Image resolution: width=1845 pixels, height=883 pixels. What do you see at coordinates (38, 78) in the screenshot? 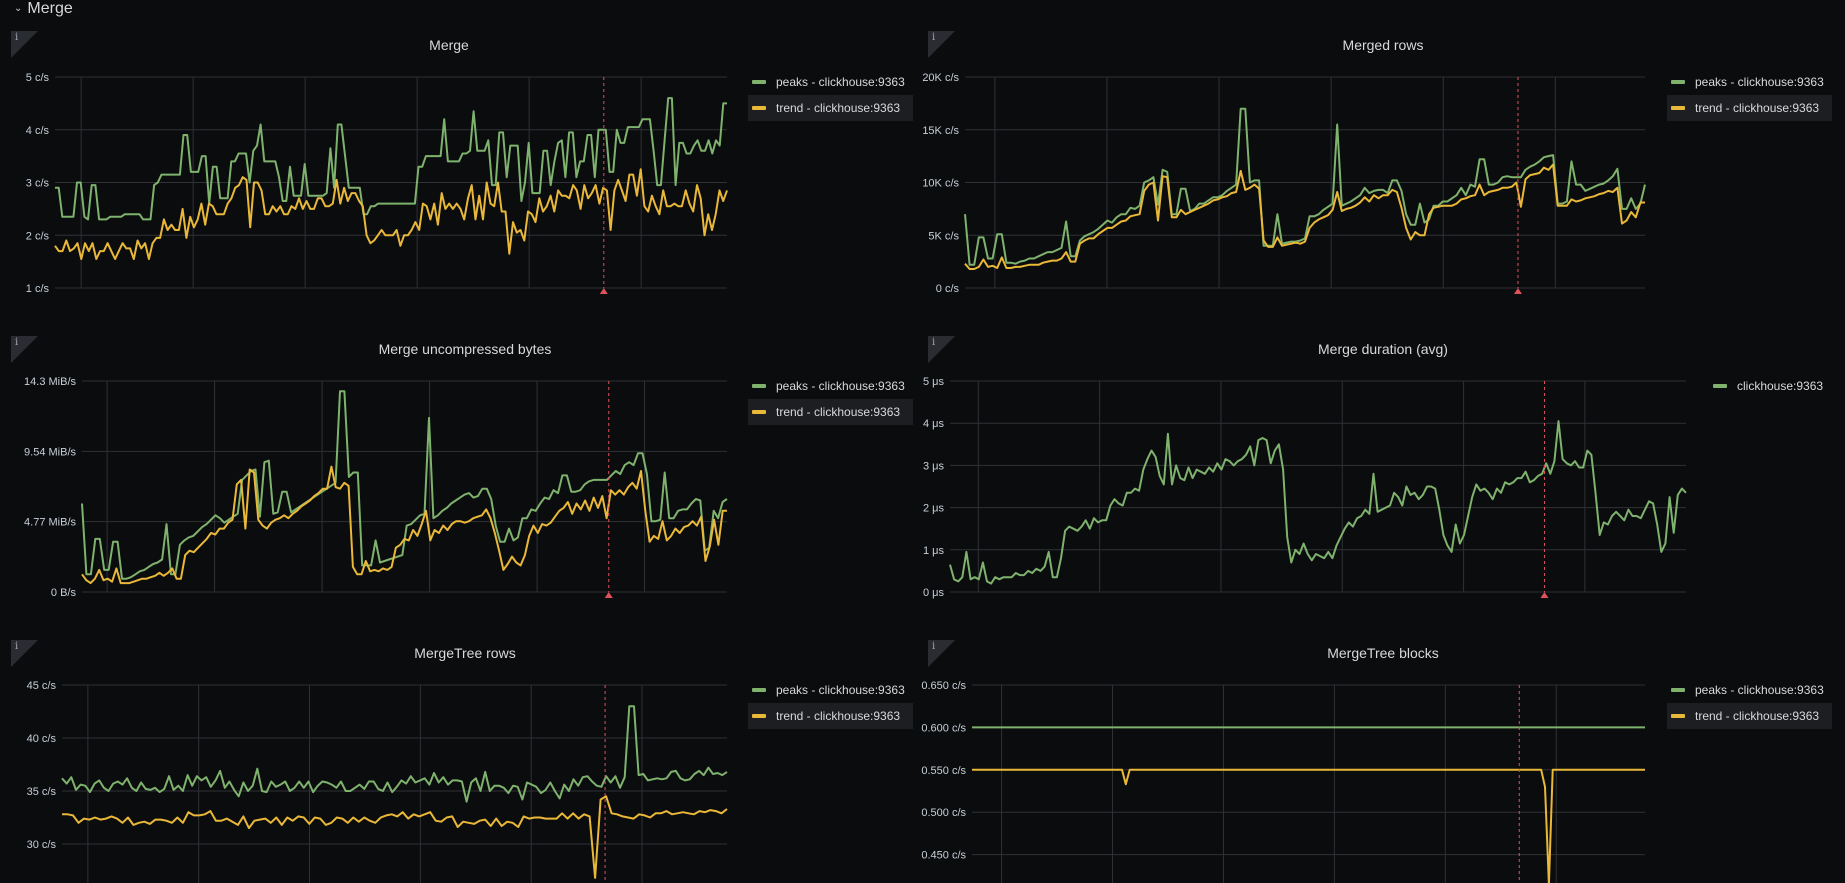
I see `y-tick-label: 5 c/s` at bounding box center [38, 78].